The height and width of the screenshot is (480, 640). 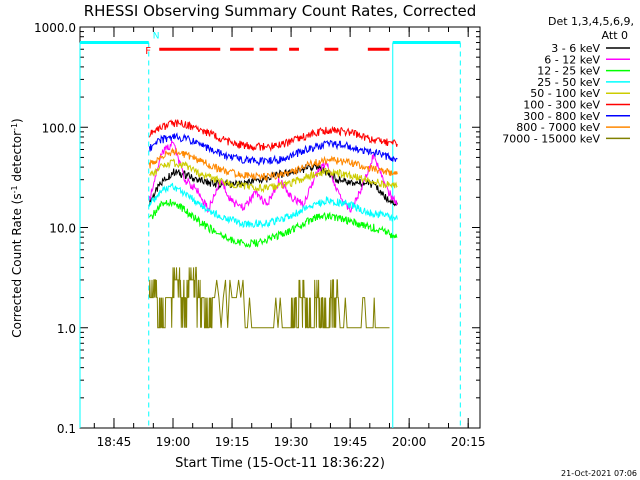 I want to click on x-tick-label: 20:15, so click(x=468, y=442).